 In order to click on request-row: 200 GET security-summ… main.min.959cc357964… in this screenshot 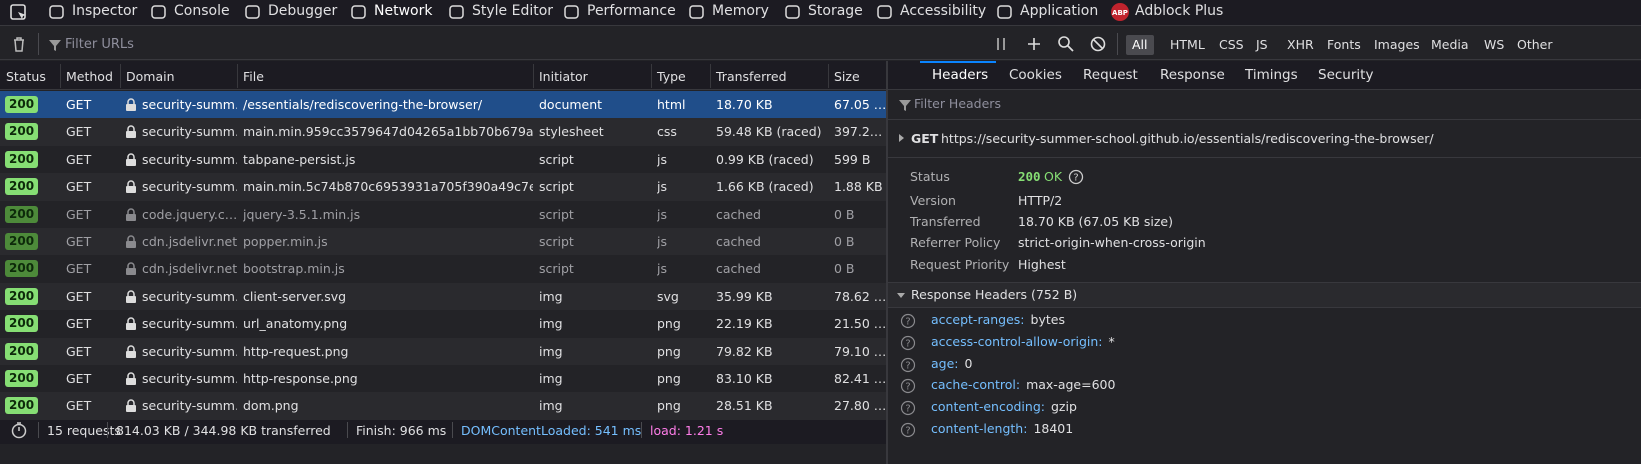, I will do `click(443, 132)`.